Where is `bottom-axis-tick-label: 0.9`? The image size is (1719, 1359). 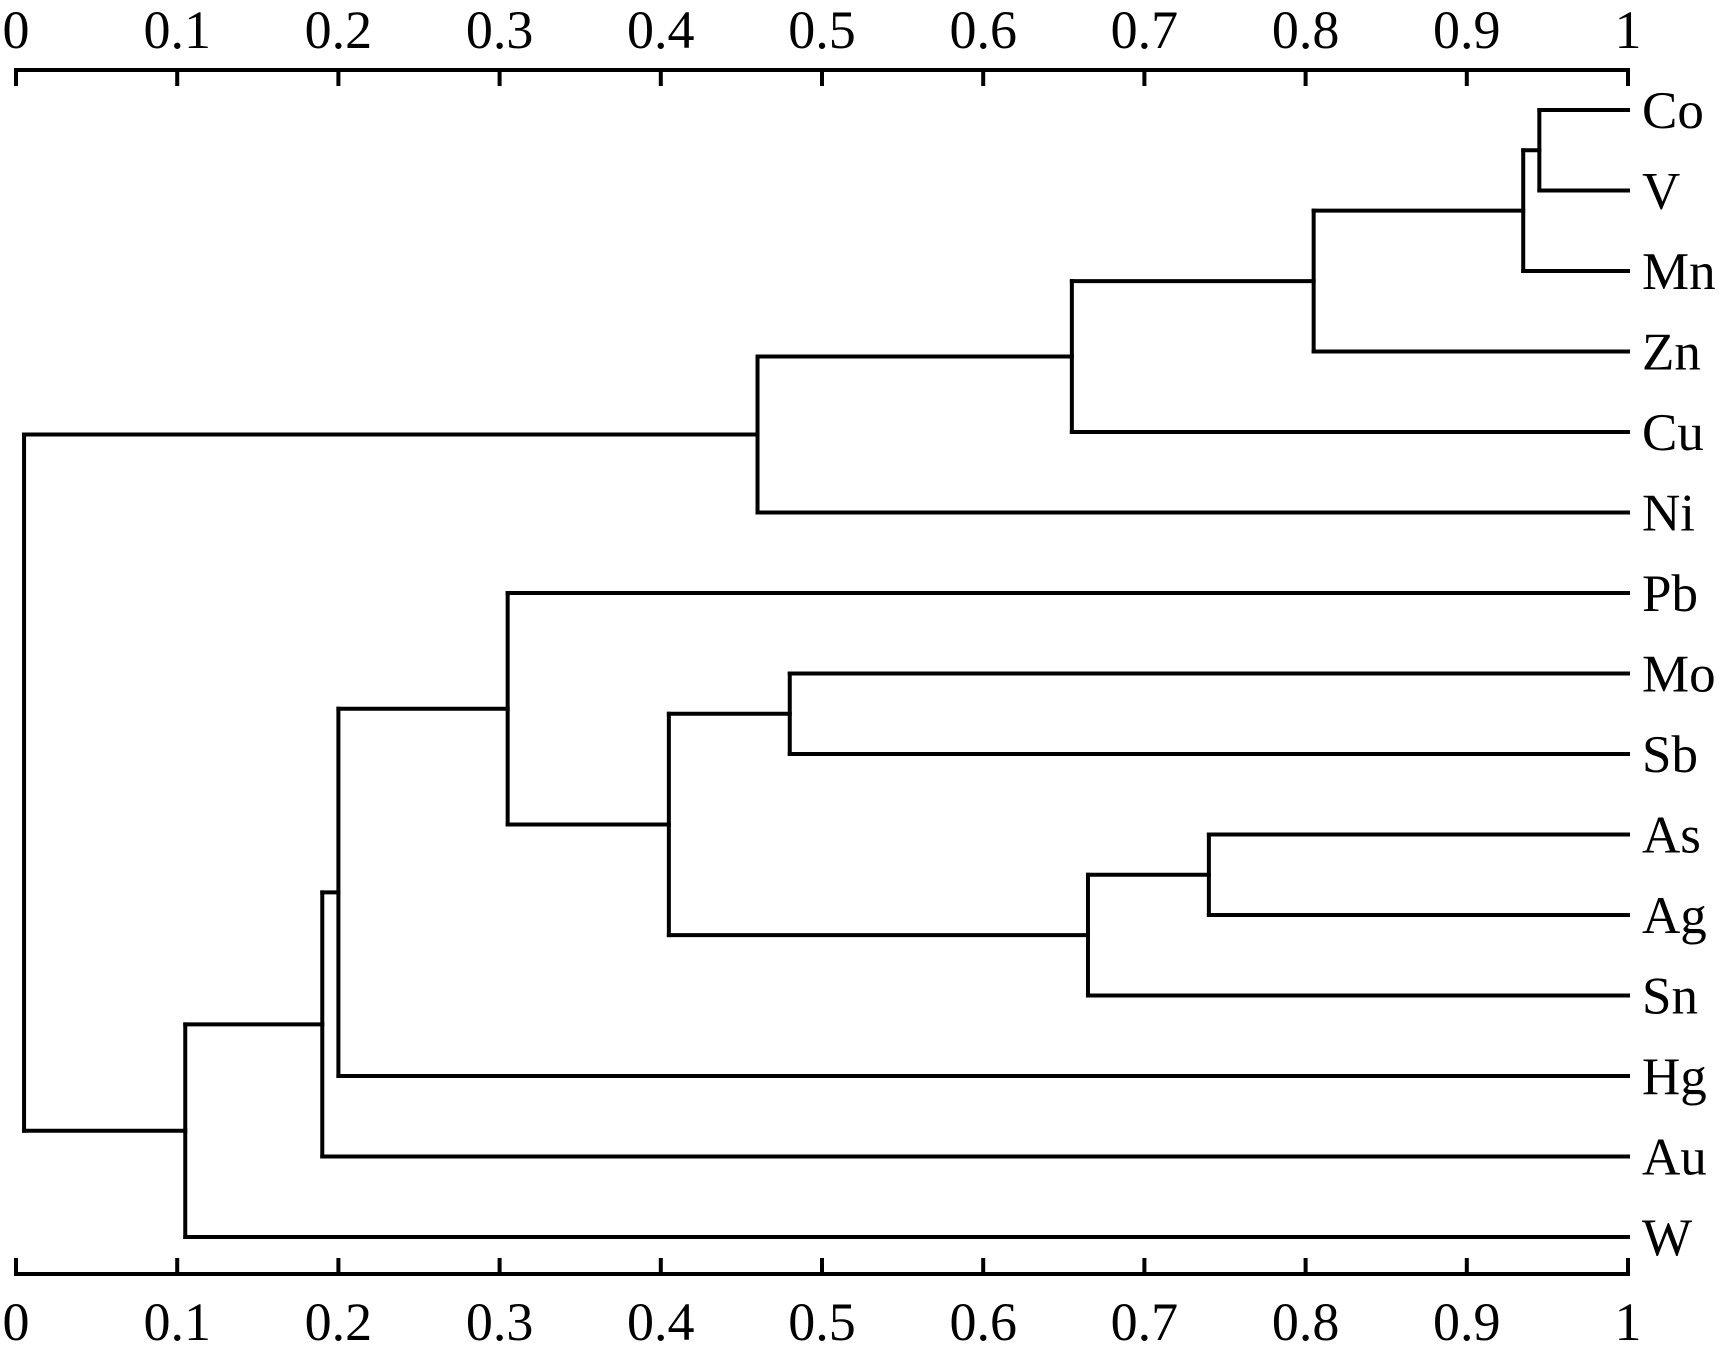 bottom-axis-tick-label: 0.9 is located at coordinates (1467, 1322).